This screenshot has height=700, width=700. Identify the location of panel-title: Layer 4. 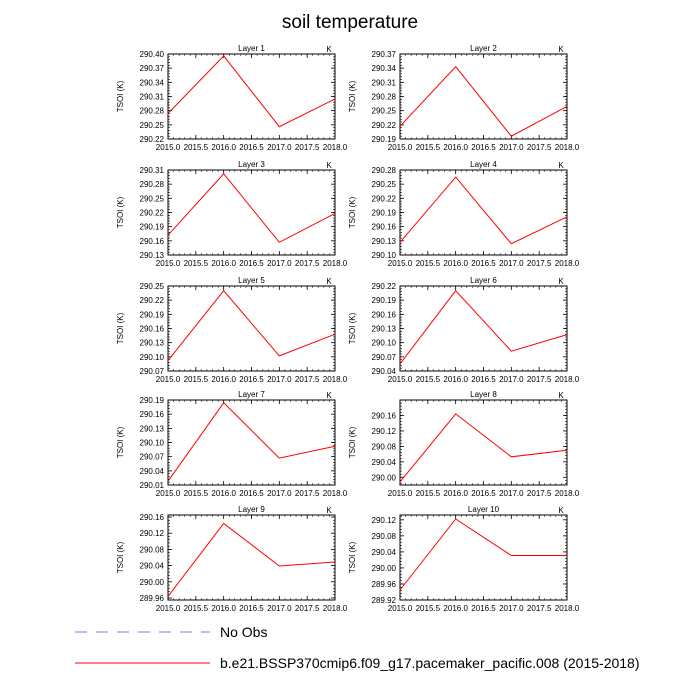
(483, 164).